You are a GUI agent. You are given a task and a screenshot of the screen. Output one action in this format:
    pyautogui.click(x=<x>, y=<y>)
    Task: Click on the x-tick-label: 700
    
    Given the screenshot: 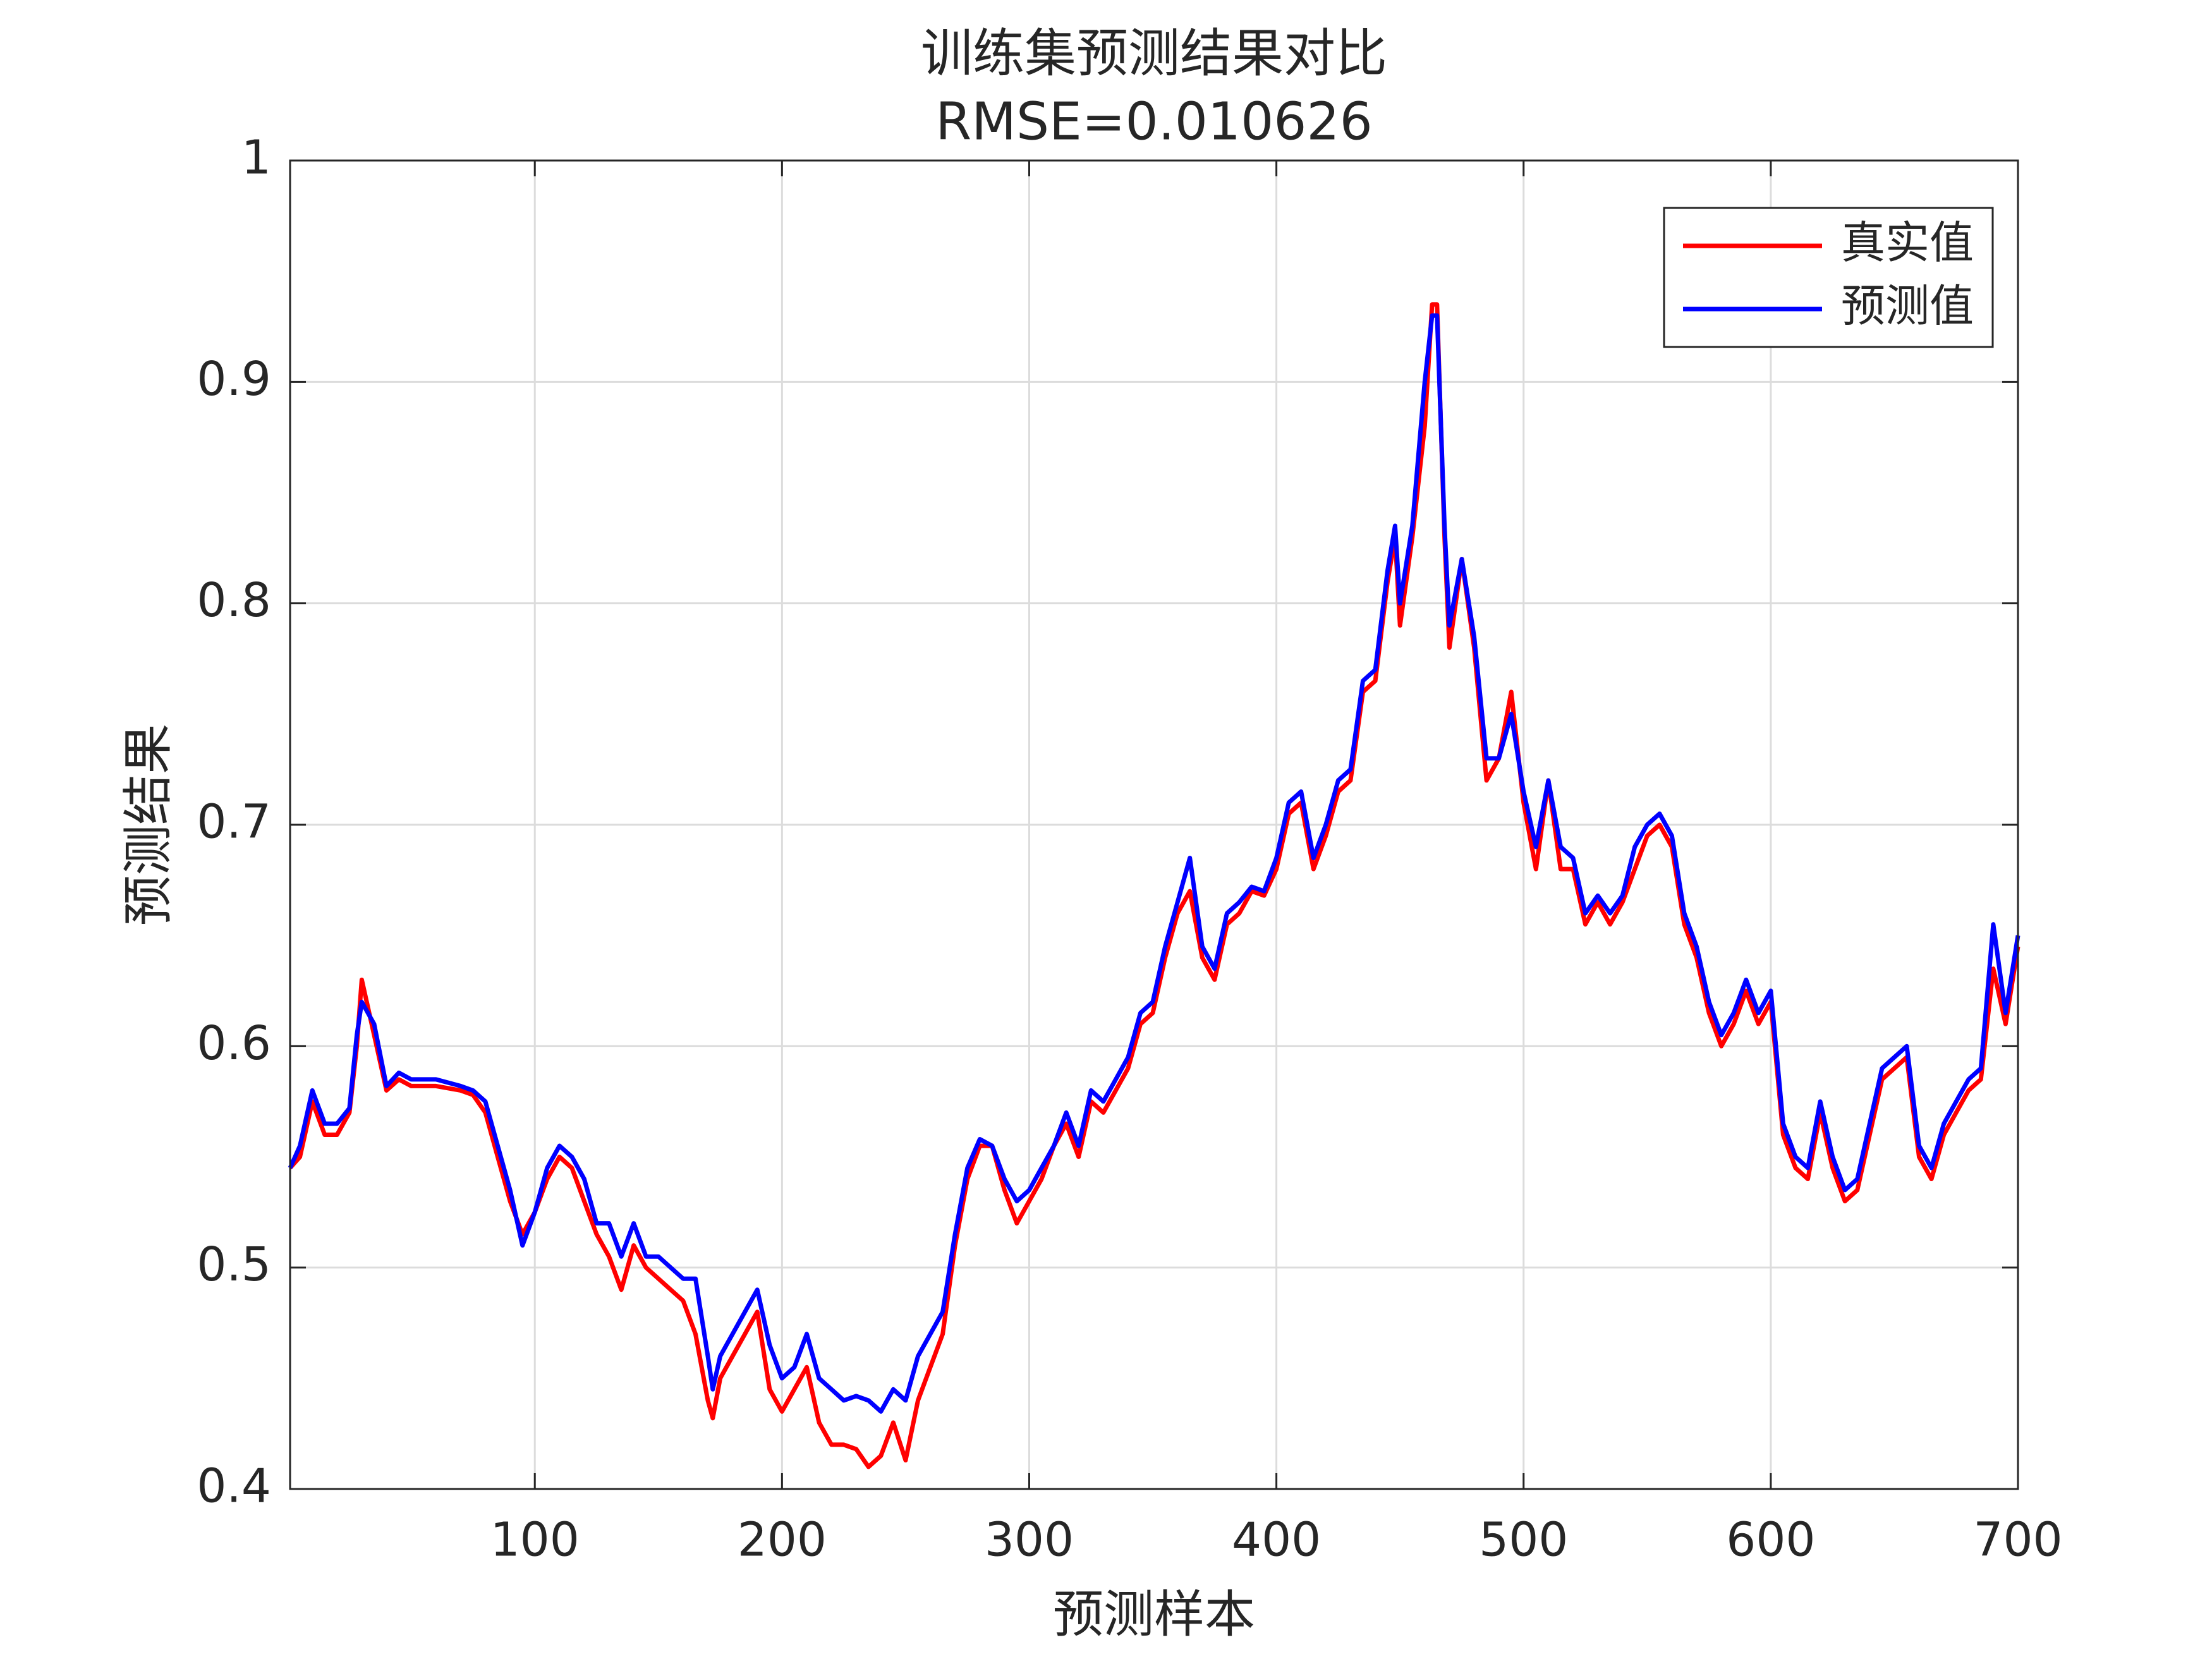 What is the action you would take?
    pyautogui.click(x=2017, y=1540)
    